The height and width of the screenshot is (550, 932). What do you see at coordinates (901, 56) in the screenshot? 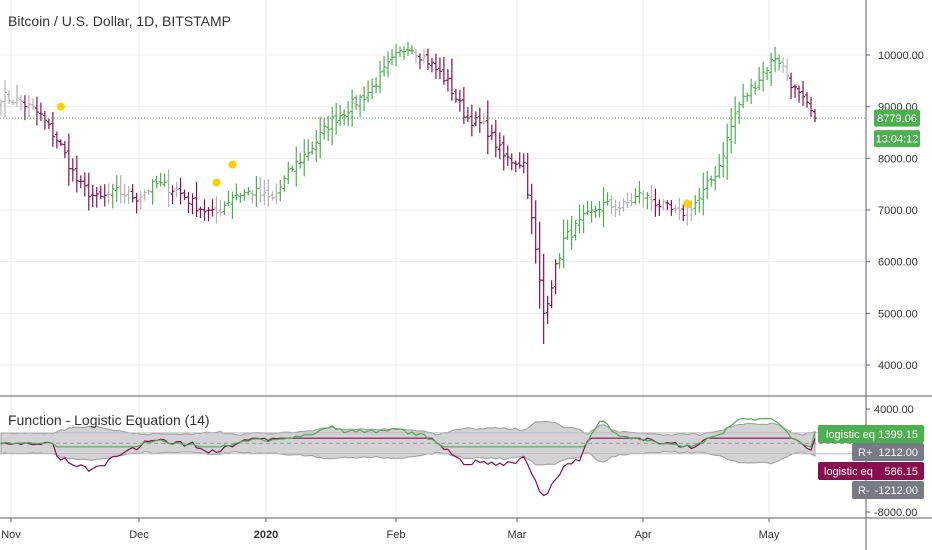
I see `price-tick-label: 10000.00` at bounding box center [901, 56].